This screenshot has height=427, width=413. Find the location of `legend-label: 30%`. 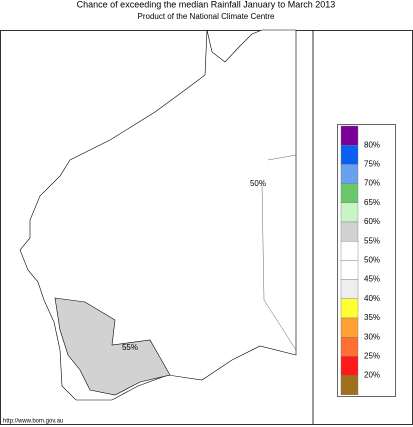

legend-label: 30% is located at coordinates (372, 336).